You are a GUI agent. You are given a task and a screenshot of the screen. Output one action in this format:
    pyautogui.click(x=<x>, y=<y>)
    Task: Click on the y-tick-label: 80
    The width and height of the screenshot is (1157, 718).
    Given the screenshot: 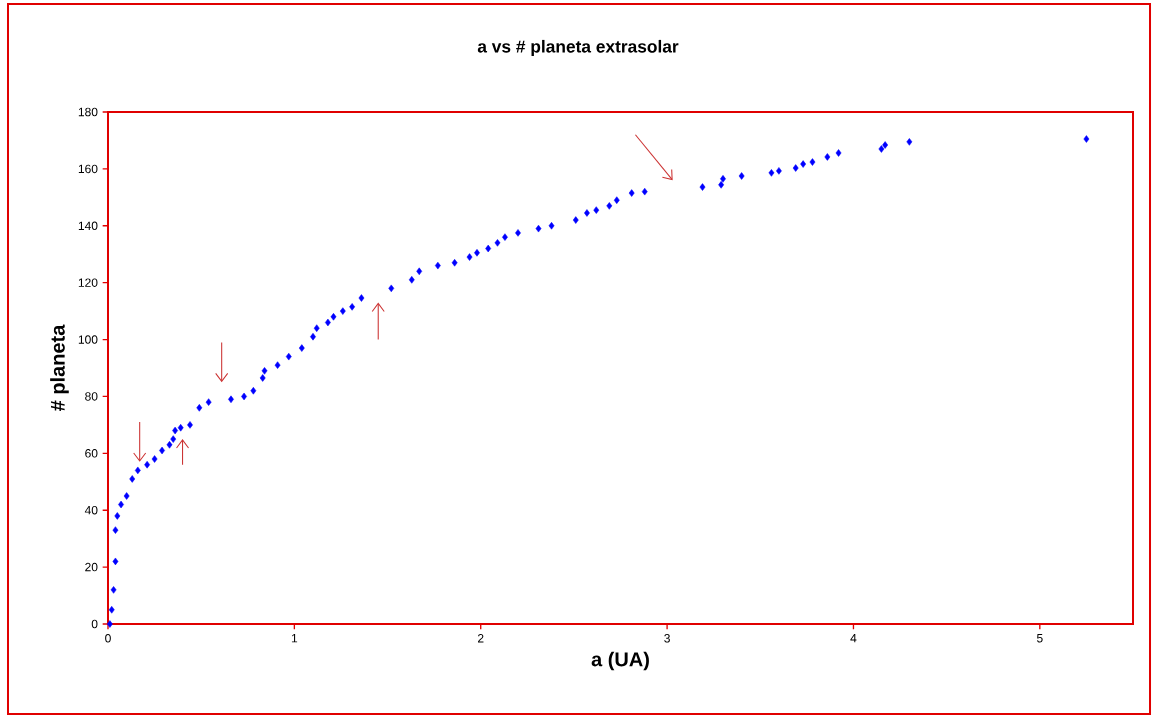 What is the action you would take?
    pyautogui.click(x=91, y=396)
    